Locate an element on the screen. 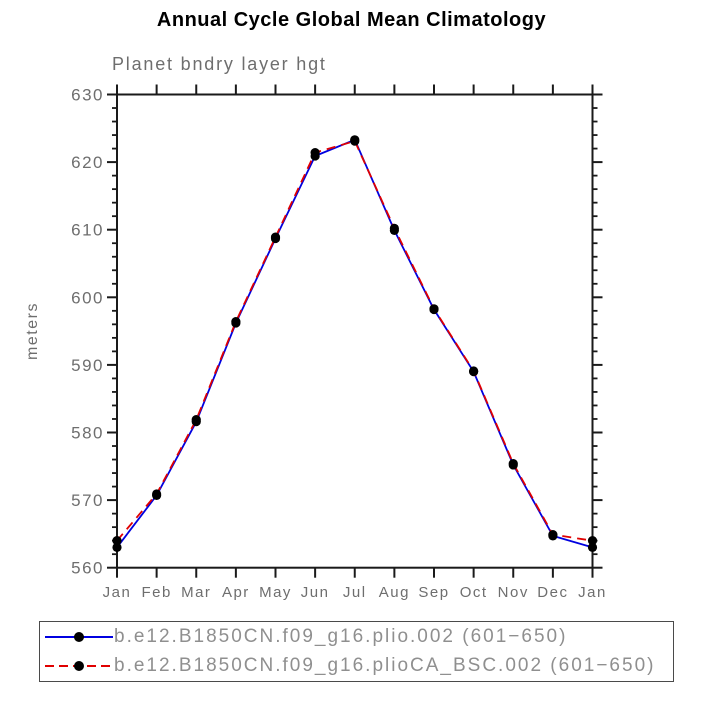  legend-label-series-0: b.e12.B1850CN.f09_g16.plio.002 (601−650) is located at coordinates (341, 637).